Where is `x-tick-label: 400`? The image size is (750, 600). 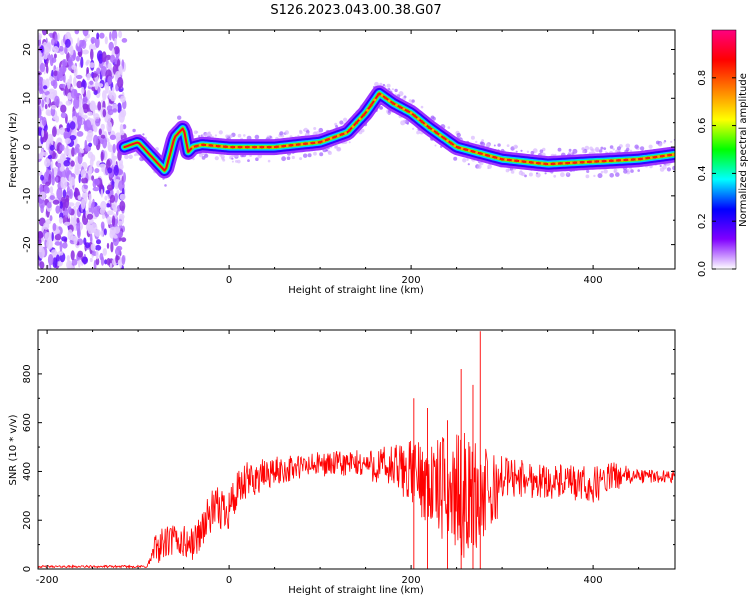
x-tick-label: 400 is located at coordinates (593, 280).